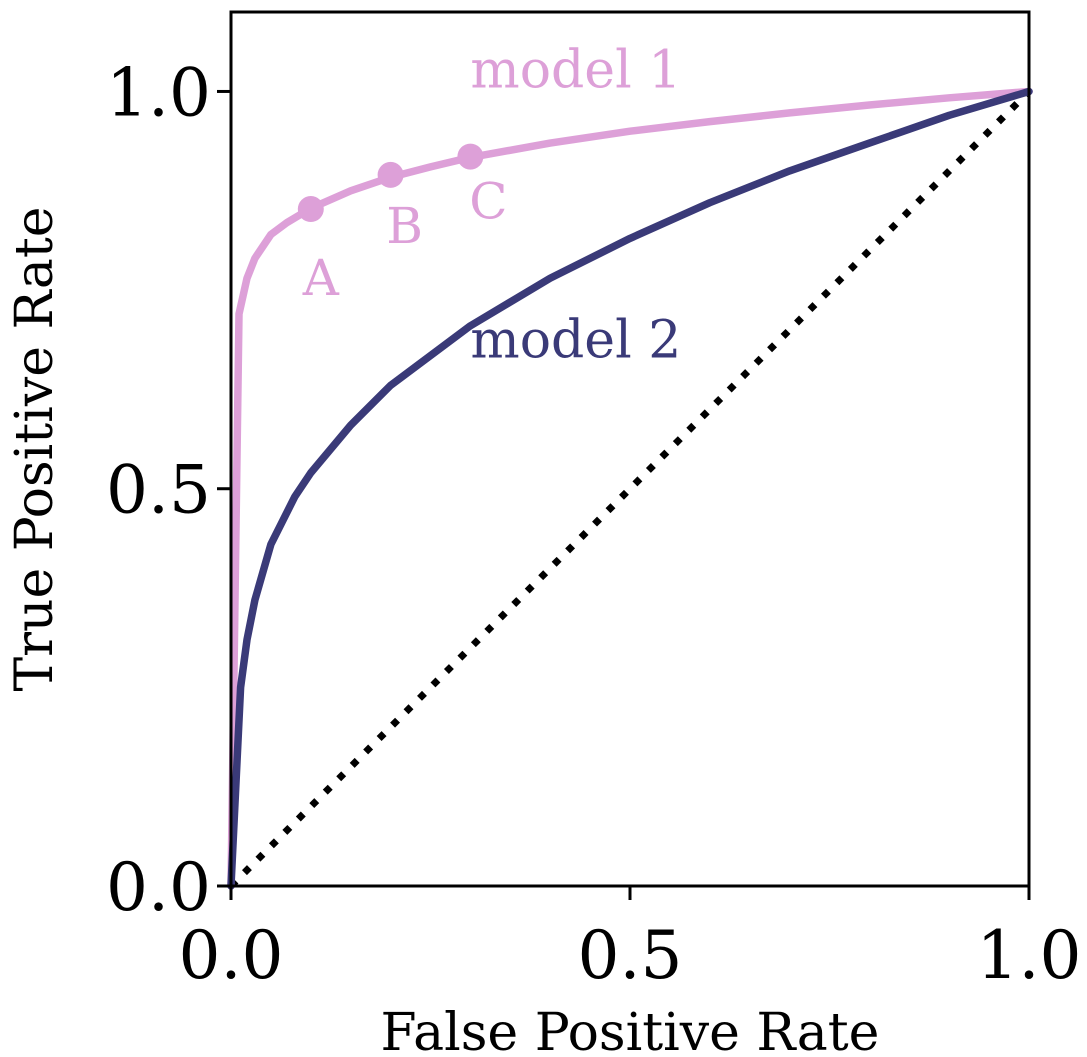 The height and width of the screenshot is (1057, 1087). What do you see at coordinates (158, 490) in the screenshot?
I see `y-tick-label: 0.5` at bounding box center [158, 490].